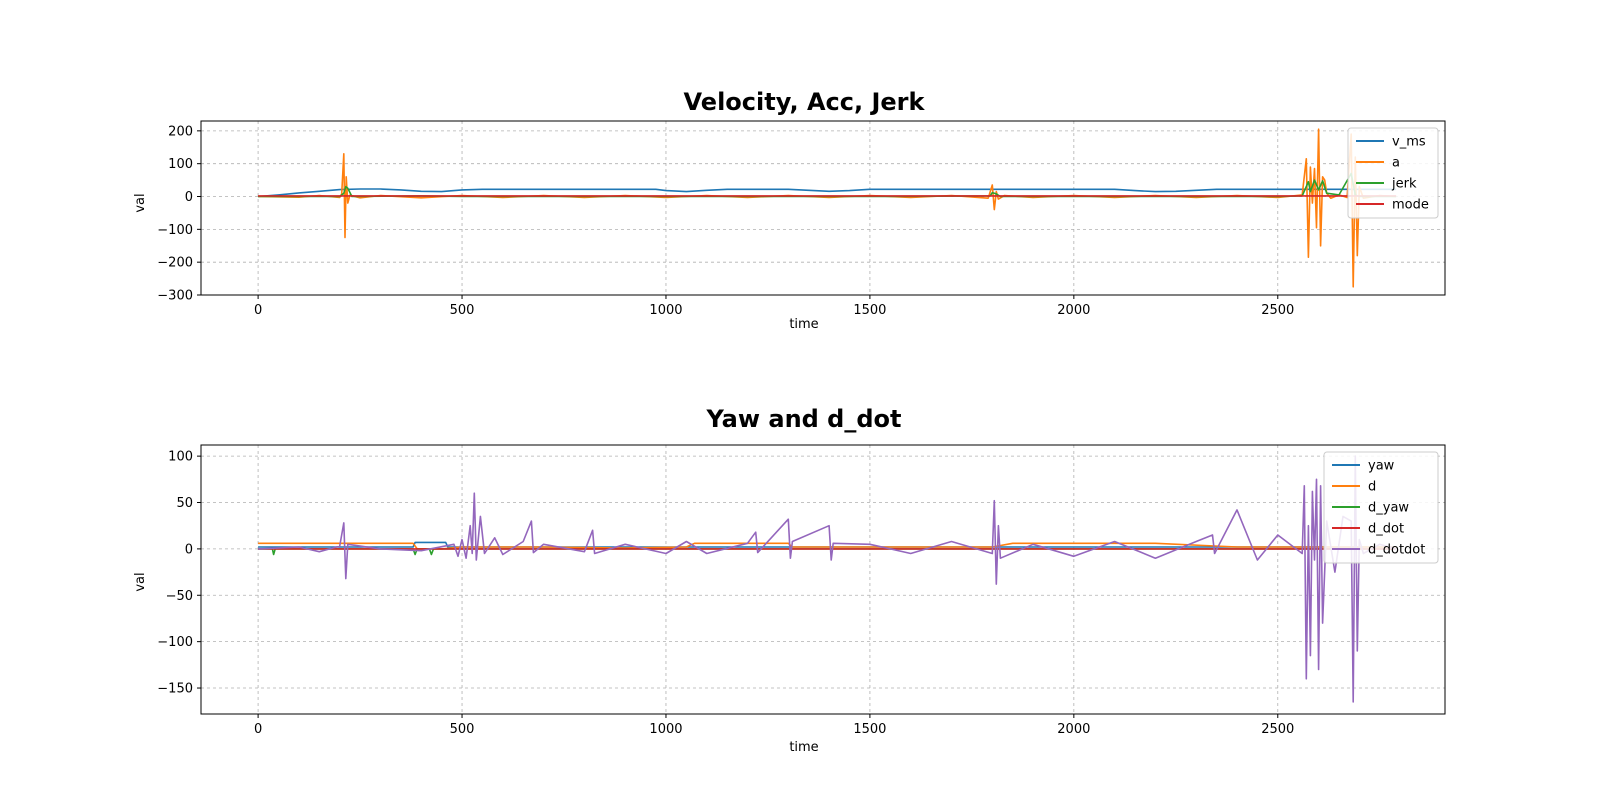 This screenshot has height=800, width=1600. Describe the element at coordinates (805, 102) in the screenshot. I see `chart-title: Velocity, Acc, Jerk` at that location.